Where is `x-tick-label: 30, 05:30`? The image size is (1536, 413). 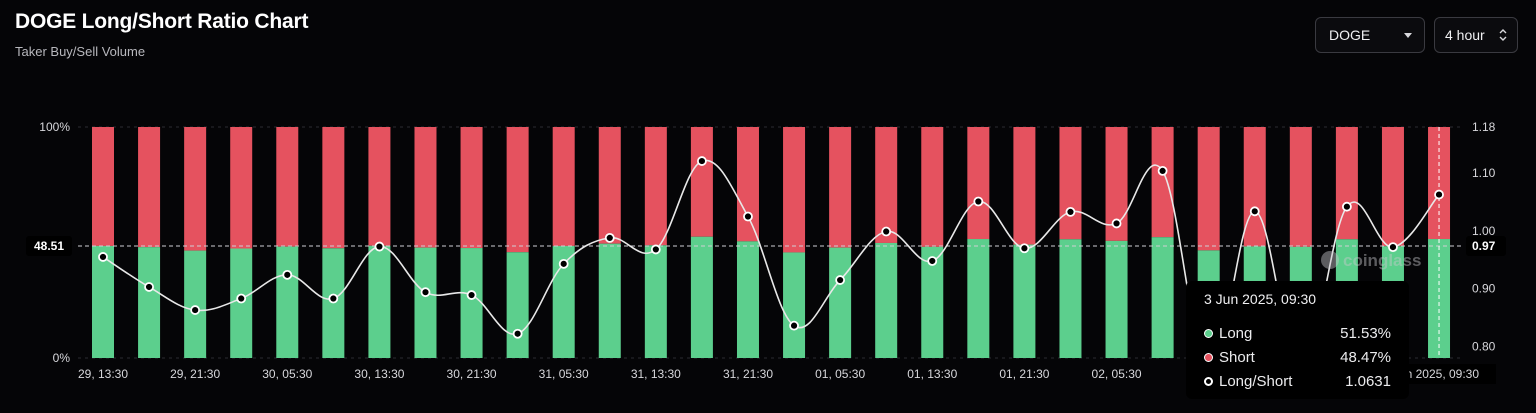 x-tick-label: 30, 05:30 is located at coordinates (287, 374).